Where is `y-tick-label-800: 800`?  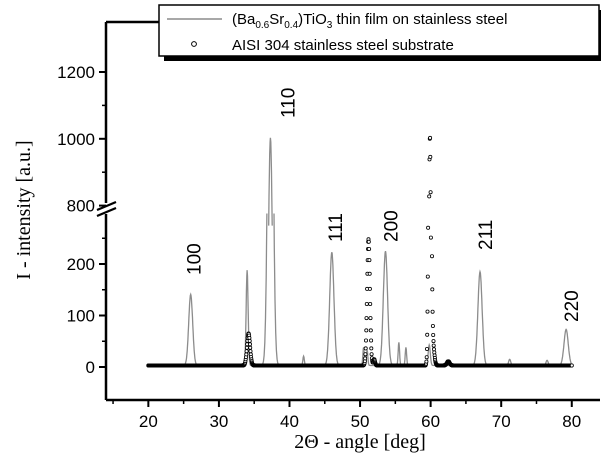
y-tick-label-800: 800 is located at coordinates (81, 206).